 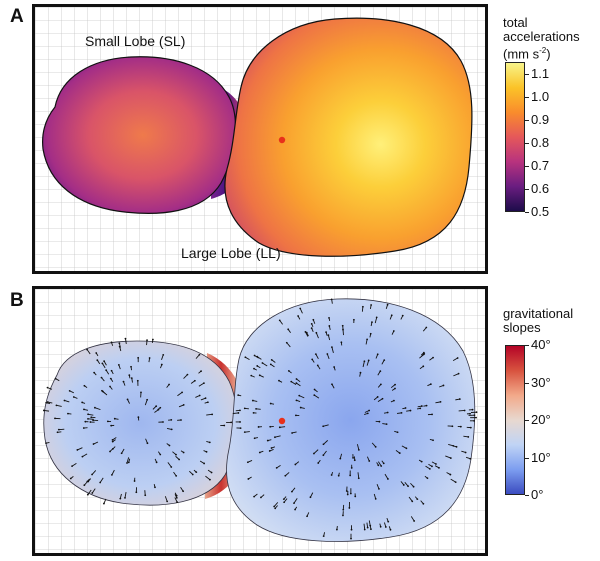 I want to click on colorbar-a-bar, so click(x=515, y=137).